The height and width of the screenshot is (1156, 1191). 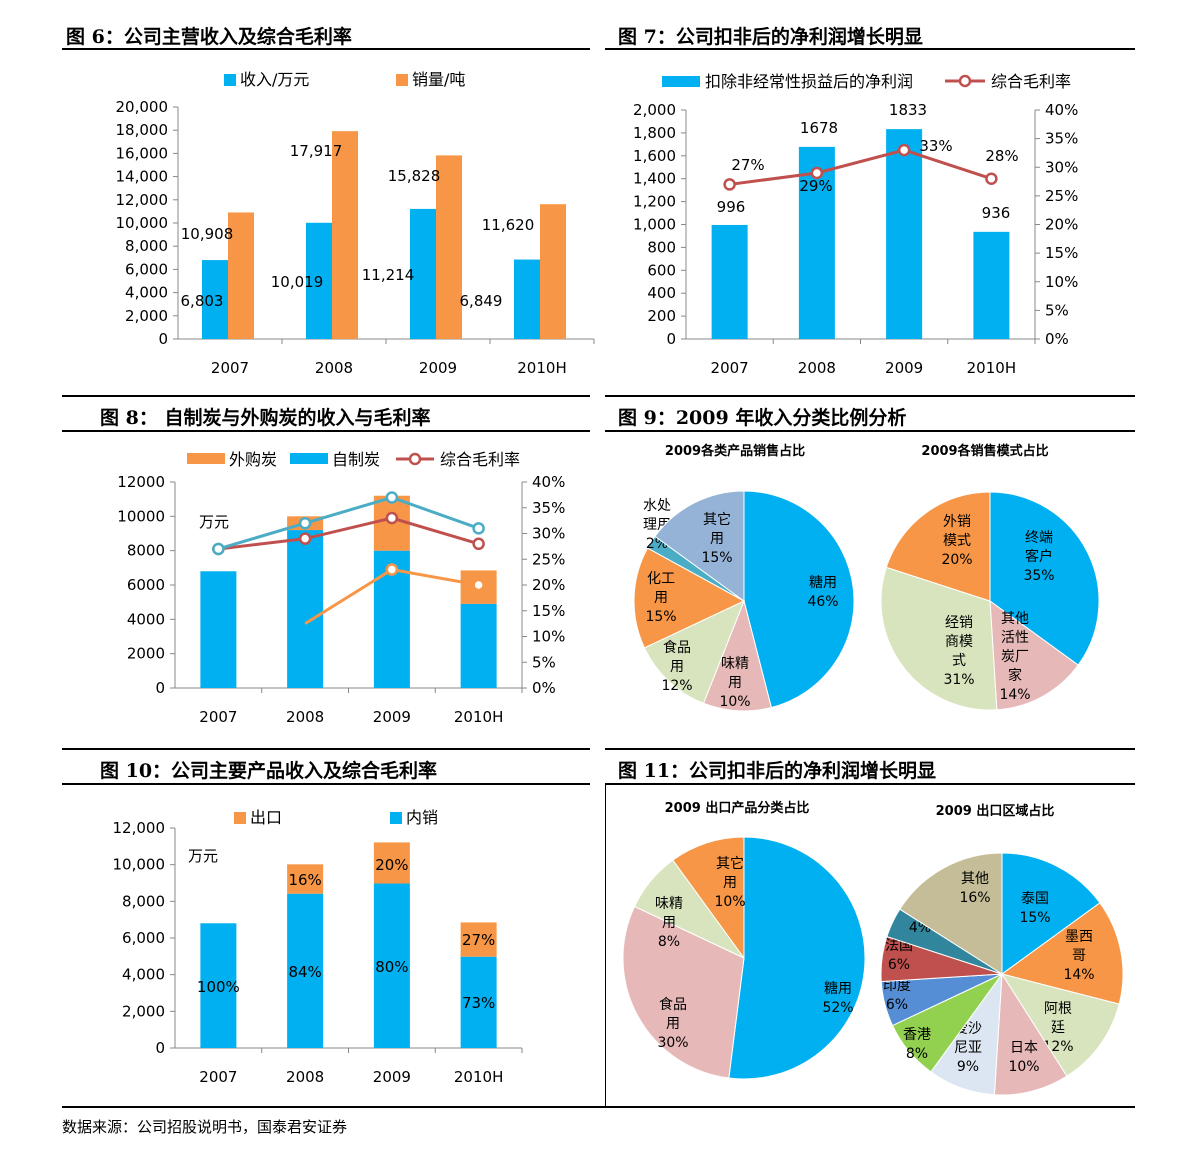 I want to click on y2-tick-label: 5%, so click(x=1057, y=310).